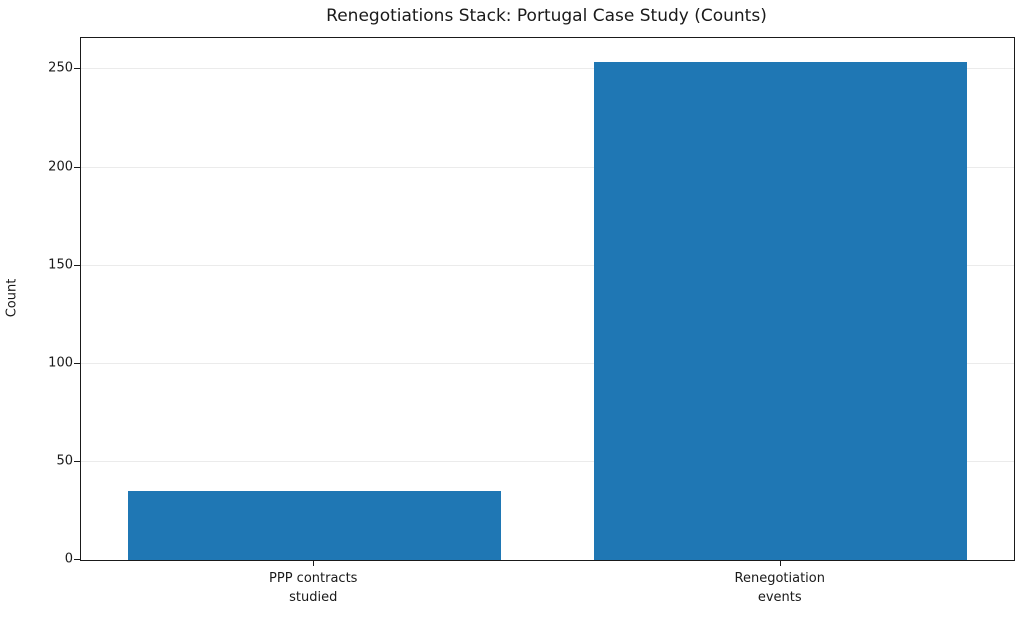 The image size is (1024, 619). What do you see at coordinates (60, 265) in the screenshot?
I see `y-tick-label-150: 150` at bounding box center [60, 265].